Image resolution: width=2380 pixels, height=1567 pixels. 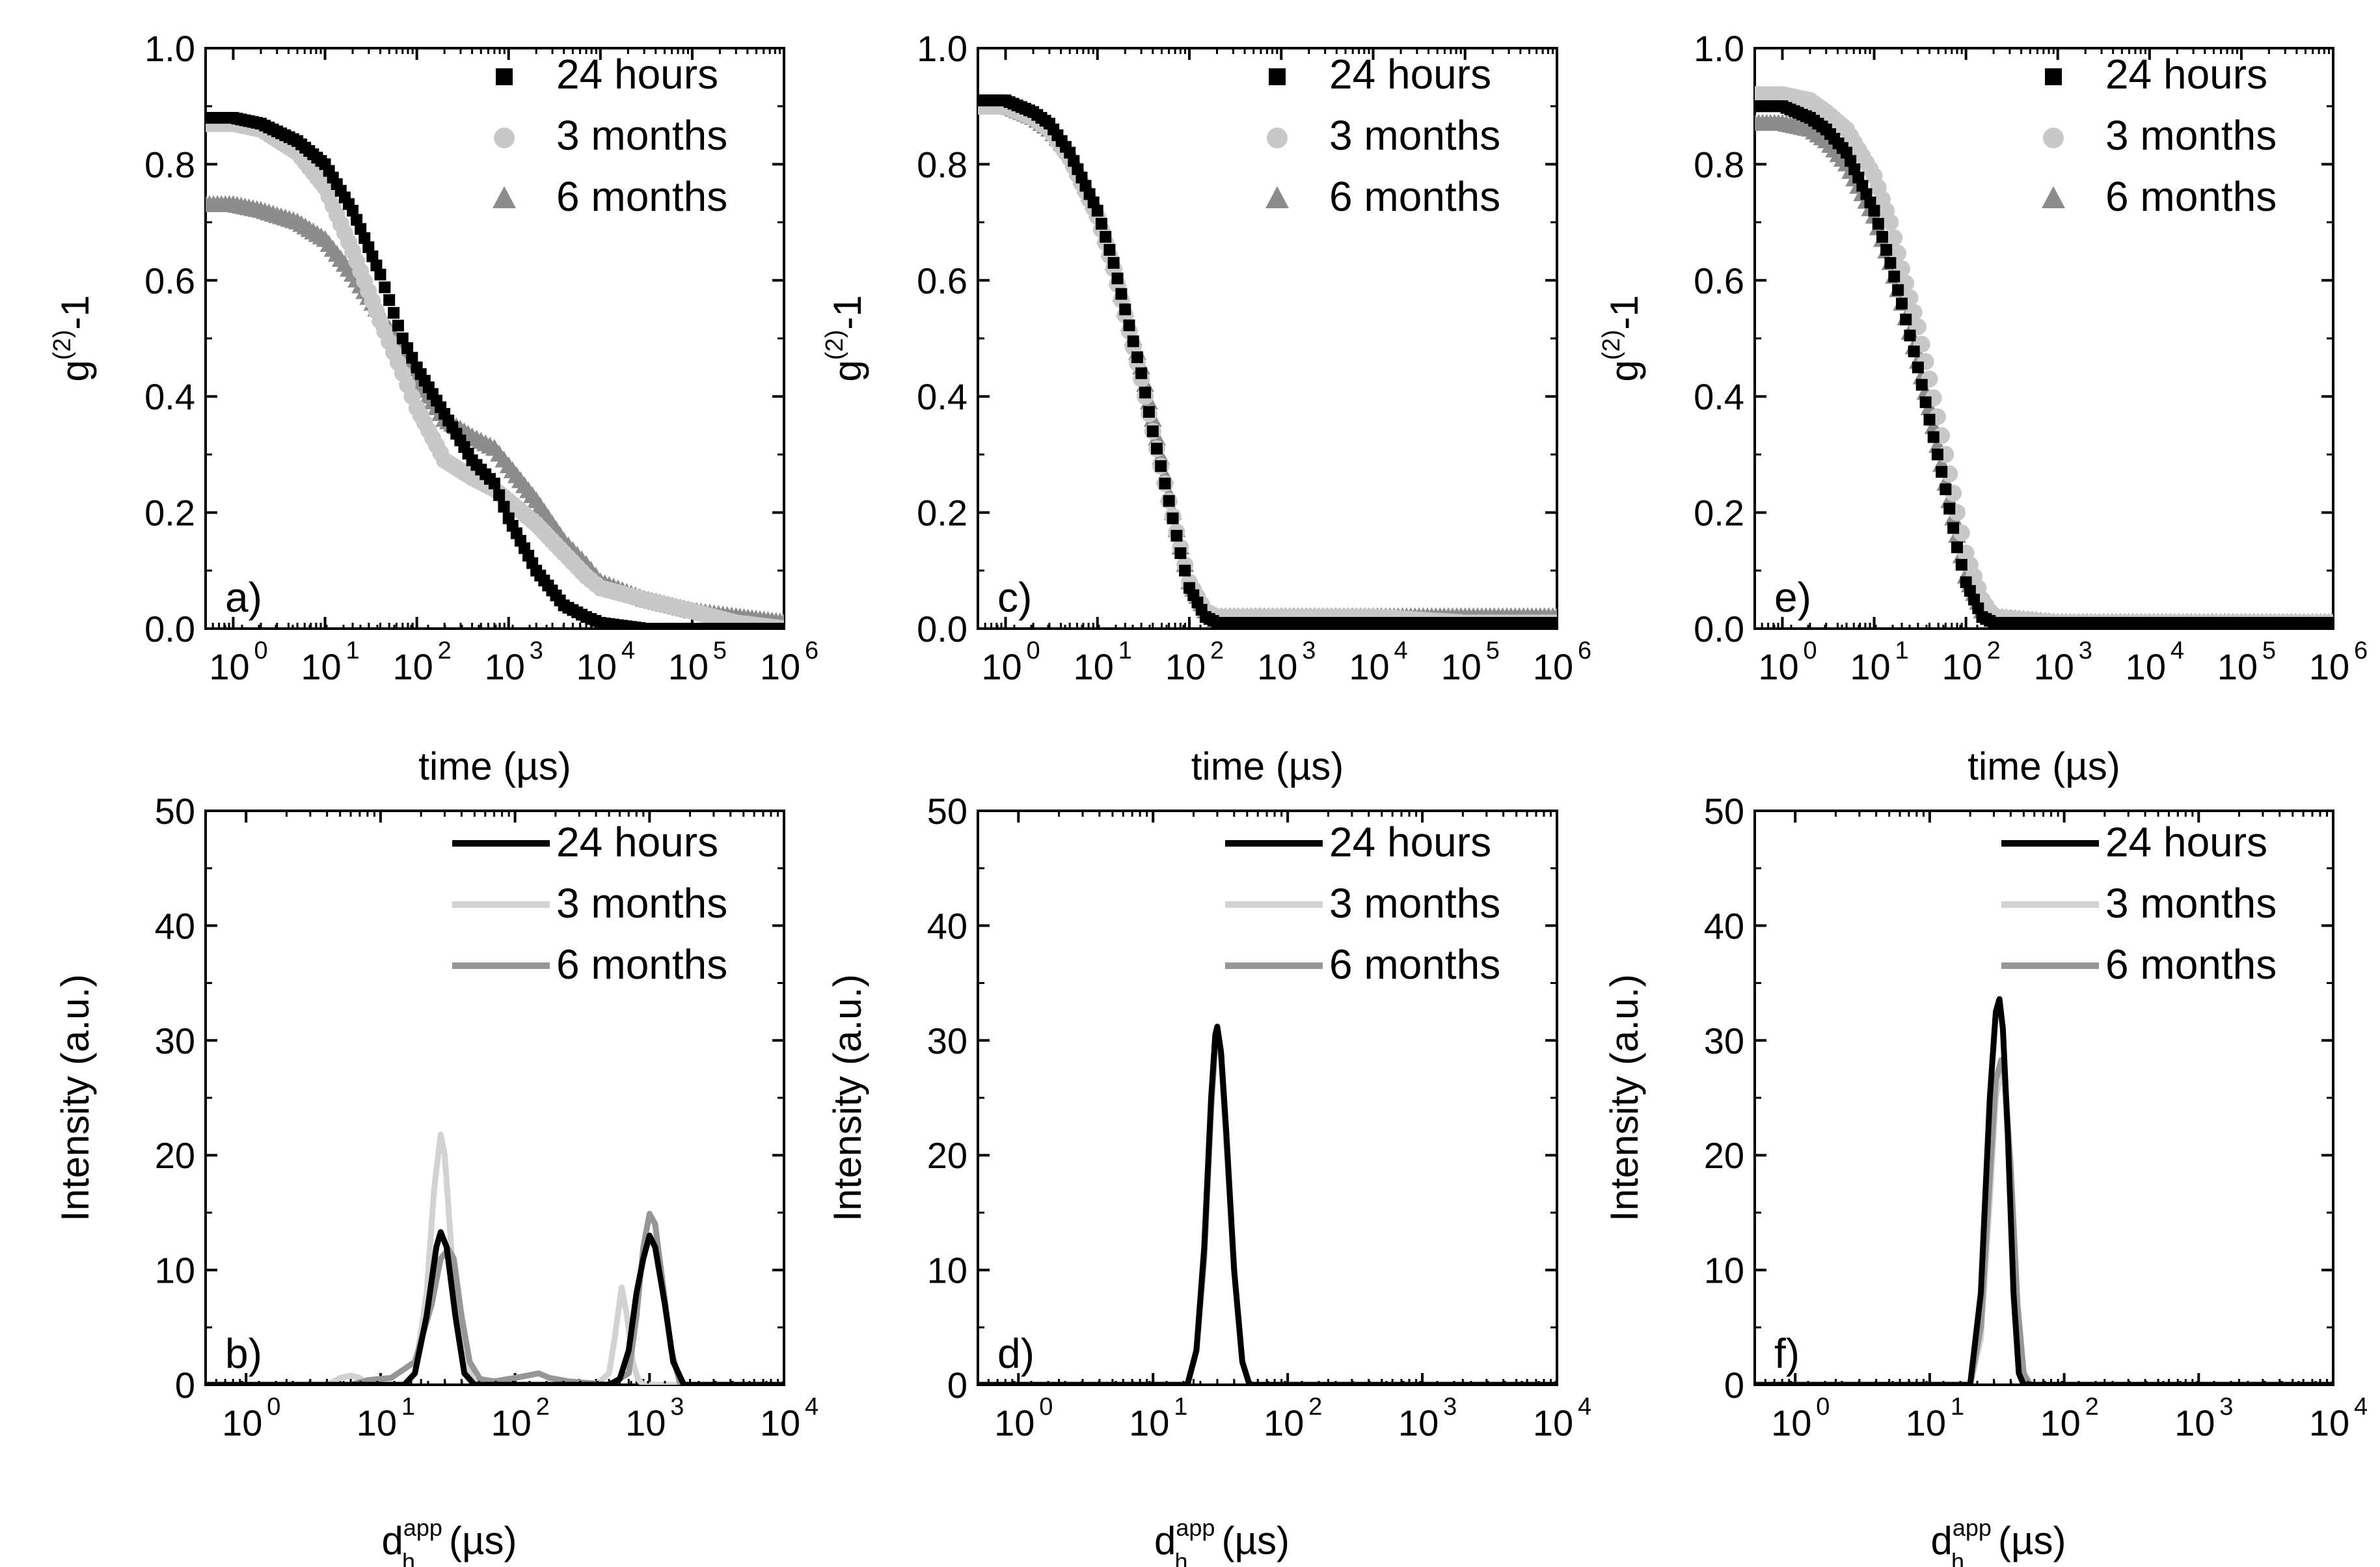 What do you see at coordinates (2044, 766) in the screenshot?
I see `x-axis-title: time (µs)` at bounding box center [2044, 766].